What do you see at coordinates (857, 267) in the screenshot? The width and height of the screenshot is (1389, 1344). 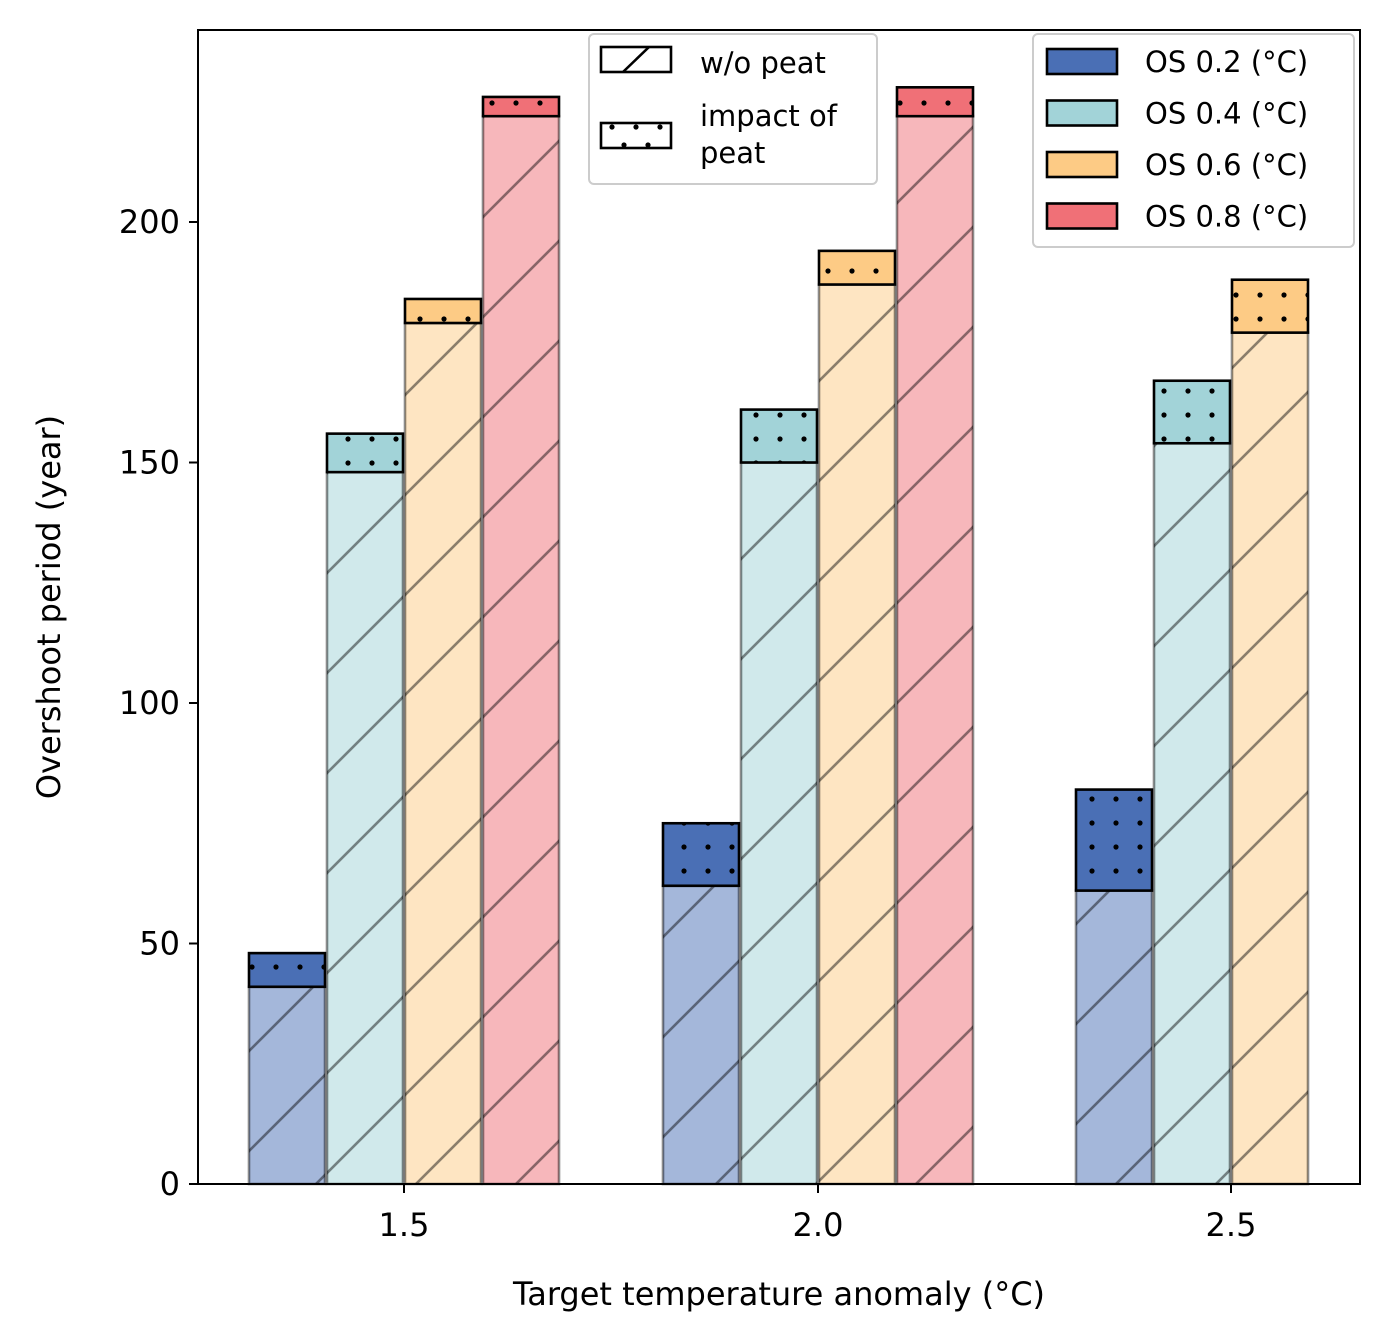 I see `bar-peat-dots-3-2.0` at bounding box center [857, 267].